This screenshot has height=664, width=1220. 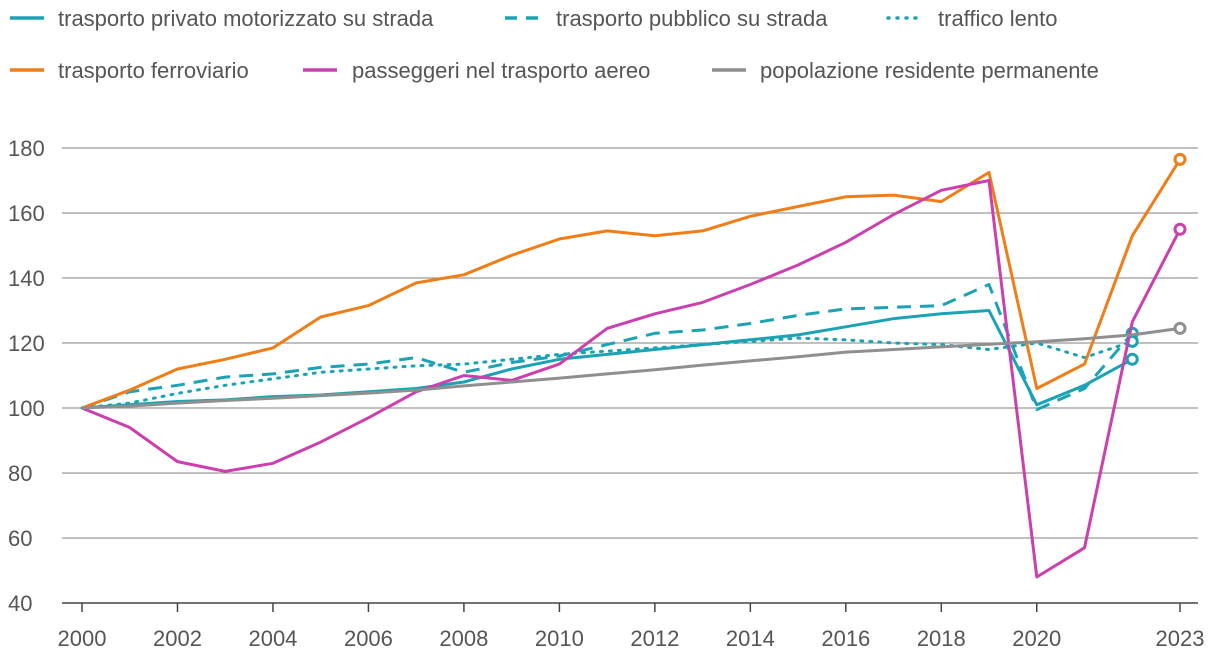 What do you see at coordinates (26, 213) in the screenshot?
I see `y-tick-label: 160` at bounding box center [26, 213].